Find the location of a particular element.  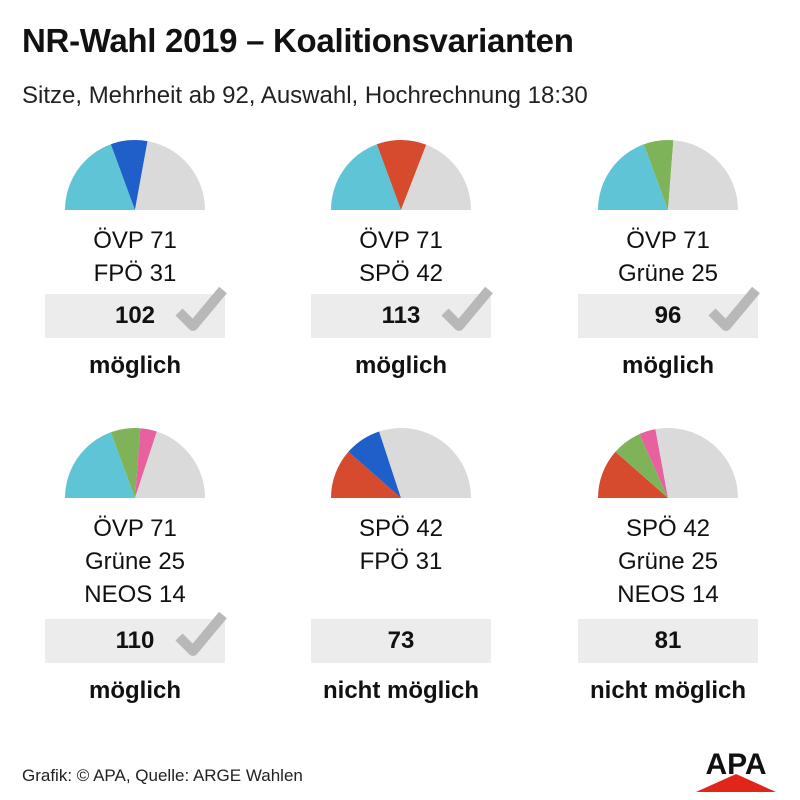

party-seat-list: SPÖ 42 Grüne 25 NEOS 14 is located at coordinates (668, 561).